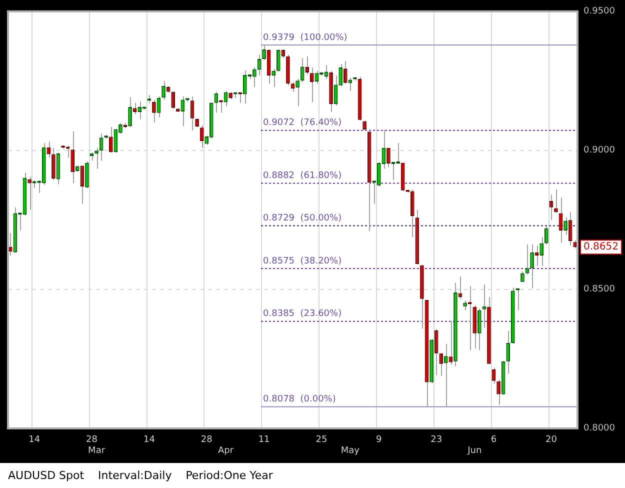 This screenshot has height=488, width=625. I want to click on ref-line-label: 0.8385 (23.60%), so click(302, 314).